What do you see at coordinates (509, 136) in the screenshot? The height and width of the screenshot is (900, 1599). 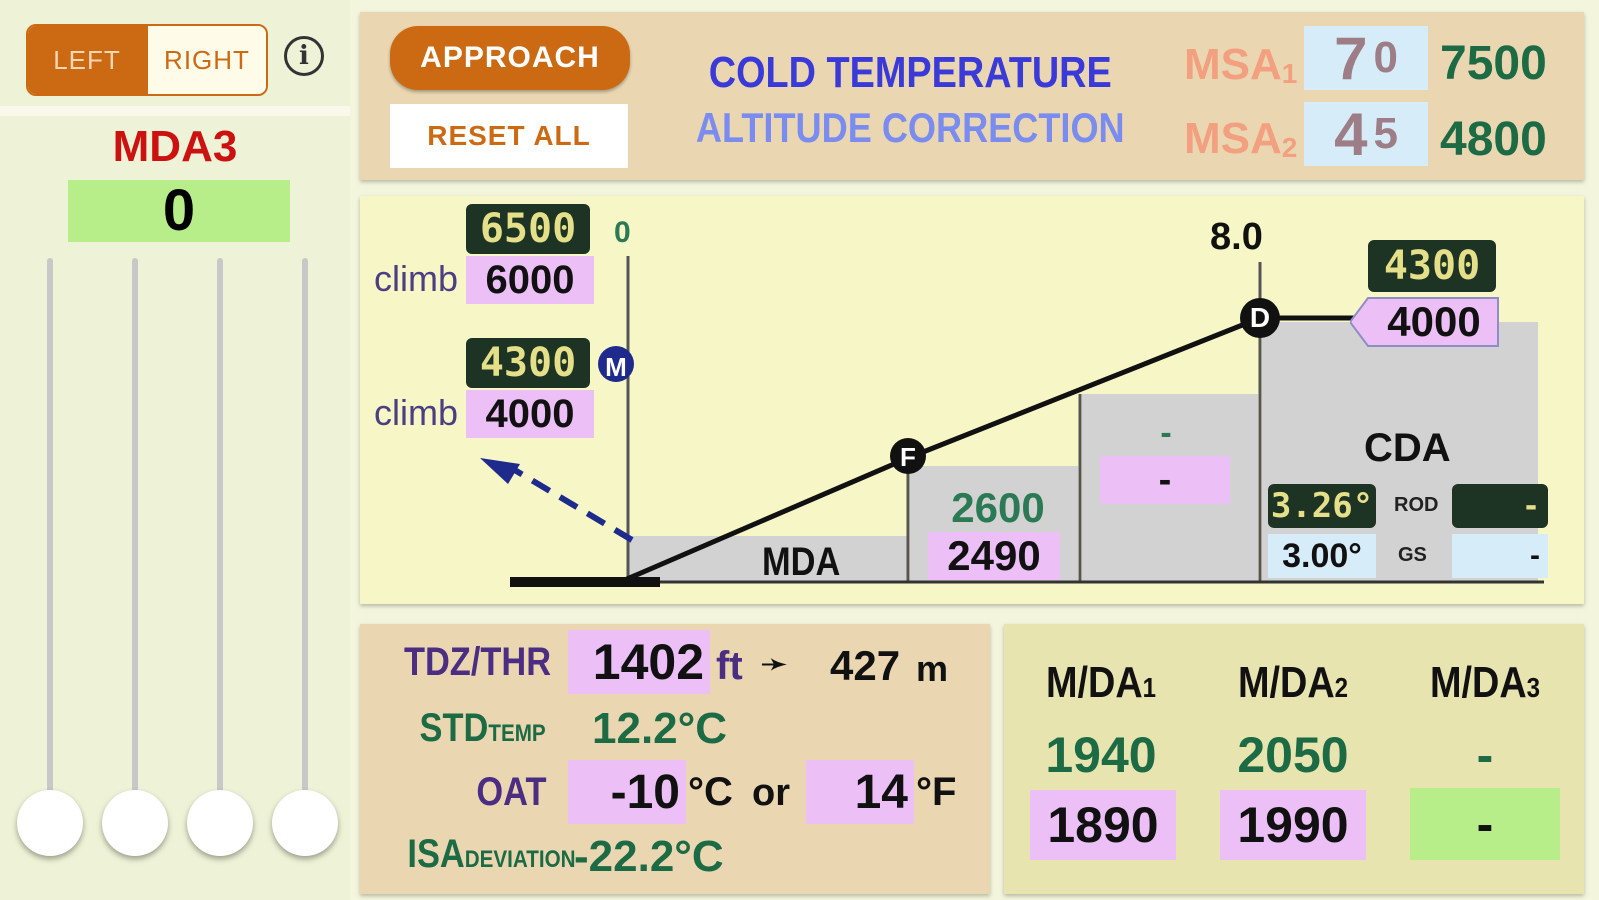 I see `reset-all-button: RESET ALL` at bounding box center [509, 136].